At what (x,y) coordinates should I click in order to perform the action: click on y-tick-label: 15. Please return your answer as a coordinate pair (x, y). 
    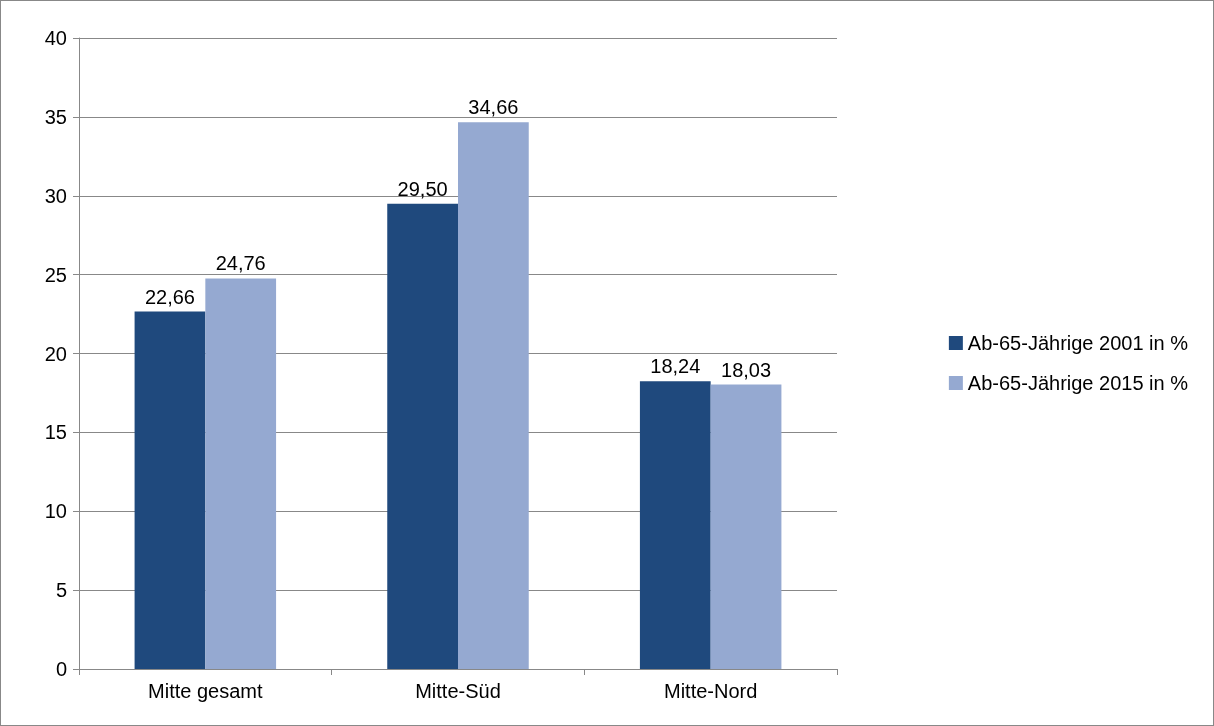
    Looking at the image, I should click on (55, 432).